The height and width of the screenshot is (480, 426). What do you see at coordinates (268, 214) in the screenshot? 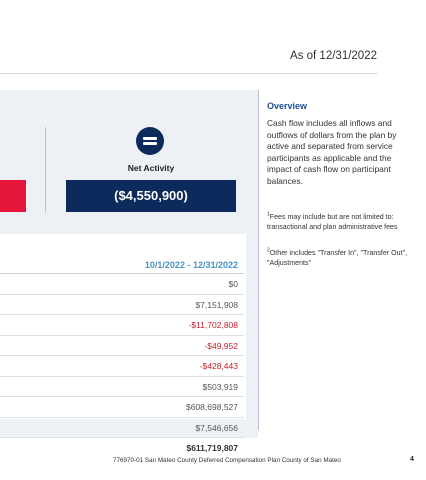
I see `footnote-marker: 1` at bounding box center [268, 214].